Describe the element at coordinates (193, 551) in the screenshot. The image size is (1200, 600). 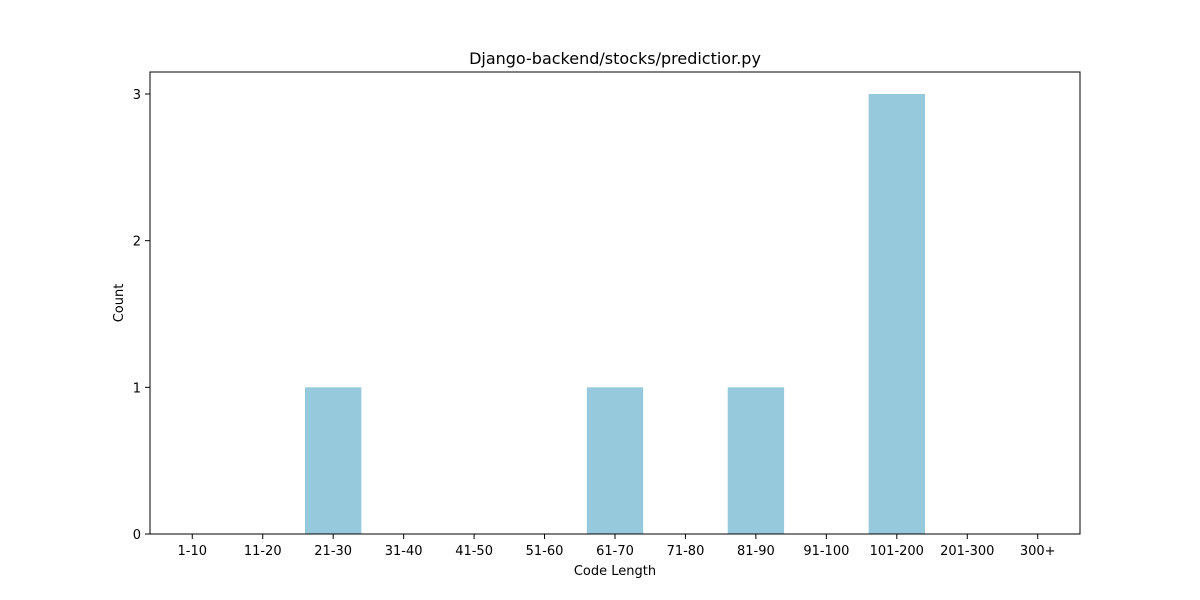
I see `x-tick-label: 1-10` at that location.